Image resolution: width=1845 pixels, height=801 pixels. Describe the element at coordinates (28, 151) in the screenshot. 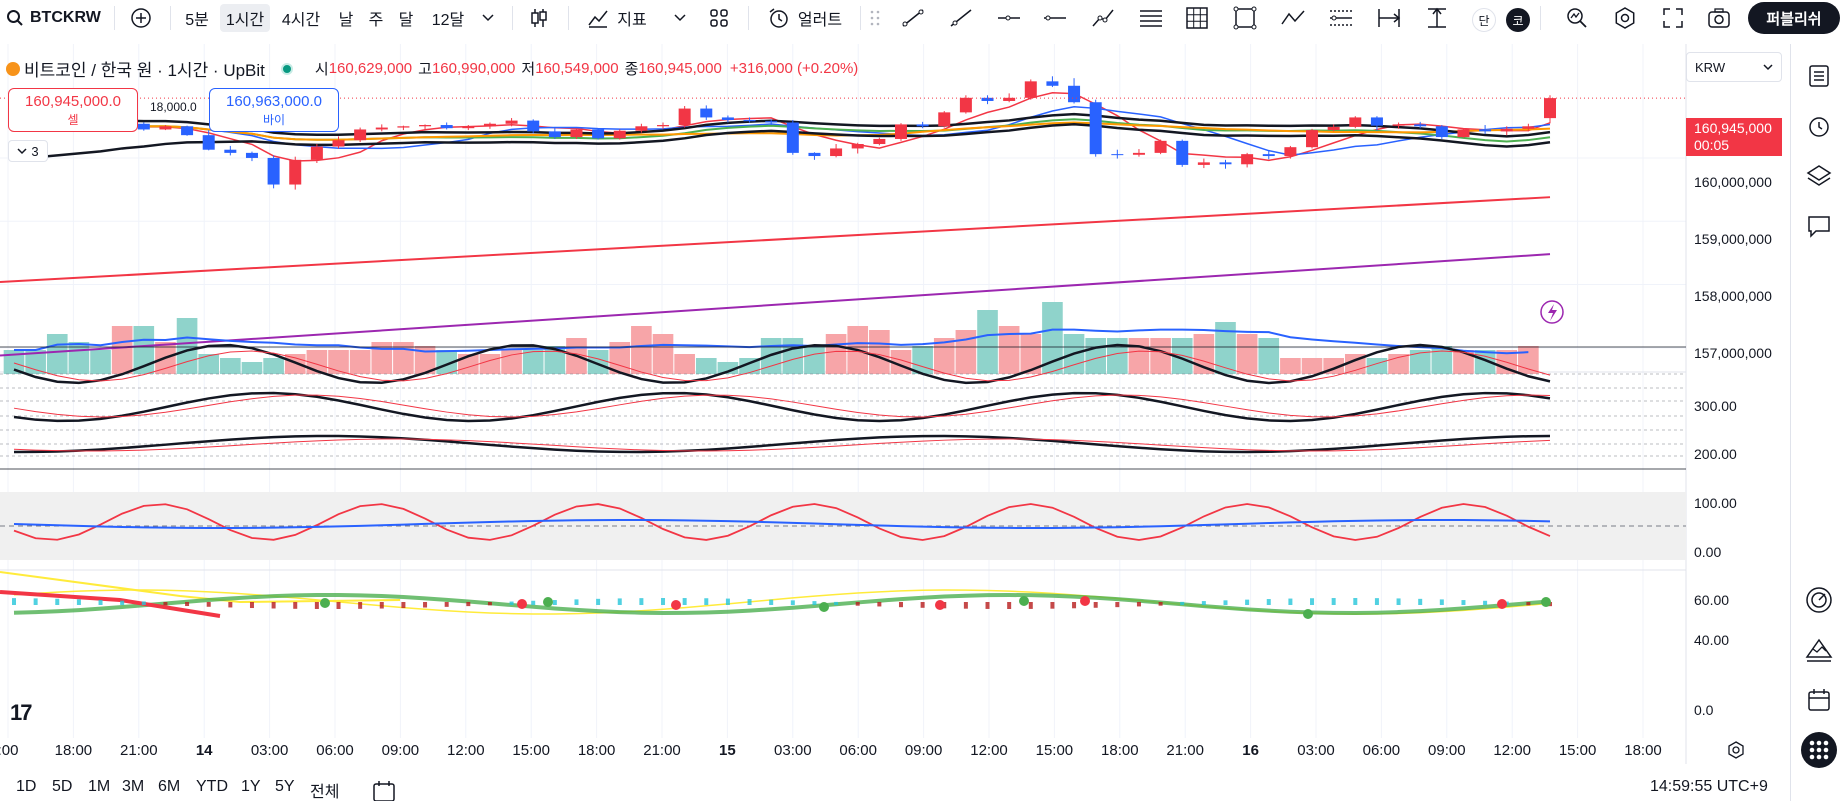

I see `indicators-collapse-button: 3` at that location.